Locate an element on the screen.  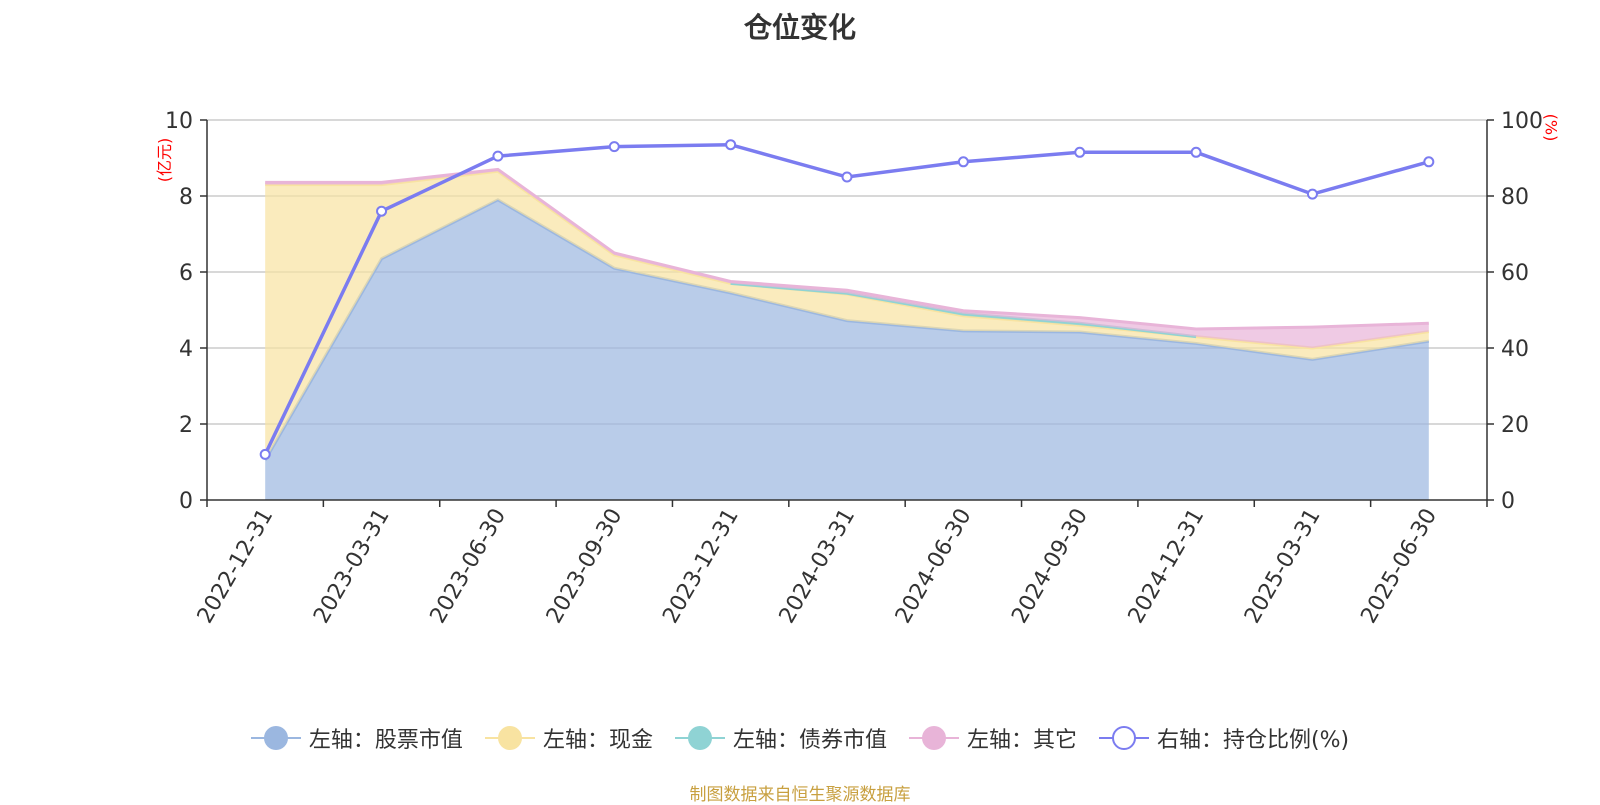
data-source-note: 制图数据来自恒生聚源数据库 is located at coordinates (800, 795).